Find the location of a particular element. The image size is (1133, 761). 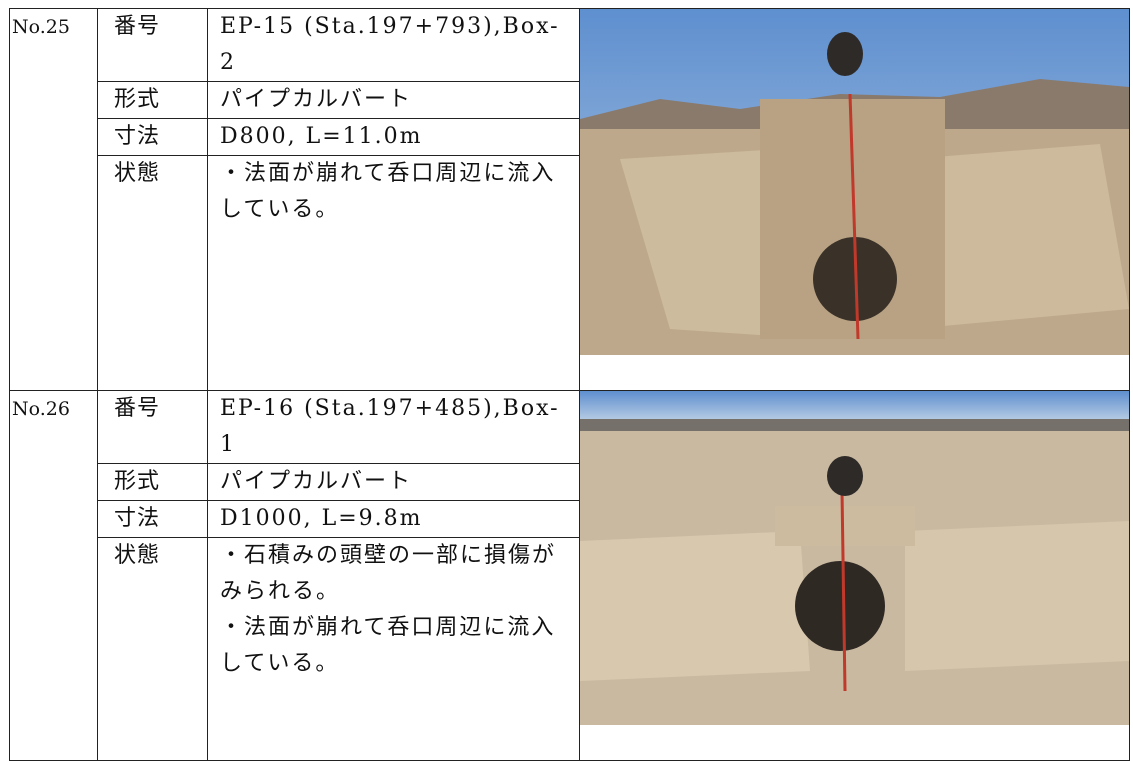

entry-number: No.26 is located at coordinates (53, 575).